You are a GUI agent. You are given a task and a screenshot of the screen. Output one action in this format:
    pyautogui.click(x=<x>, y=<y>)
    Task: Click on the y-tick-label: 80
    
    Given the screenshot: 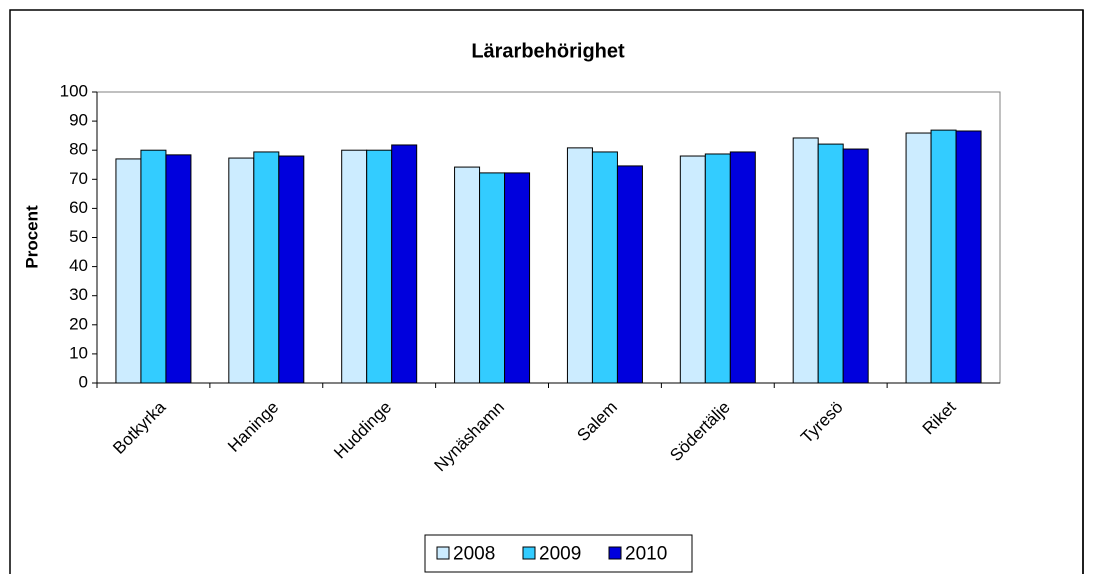 What is the action you would take?
    pyautogui.click(x=78, y=149)
    